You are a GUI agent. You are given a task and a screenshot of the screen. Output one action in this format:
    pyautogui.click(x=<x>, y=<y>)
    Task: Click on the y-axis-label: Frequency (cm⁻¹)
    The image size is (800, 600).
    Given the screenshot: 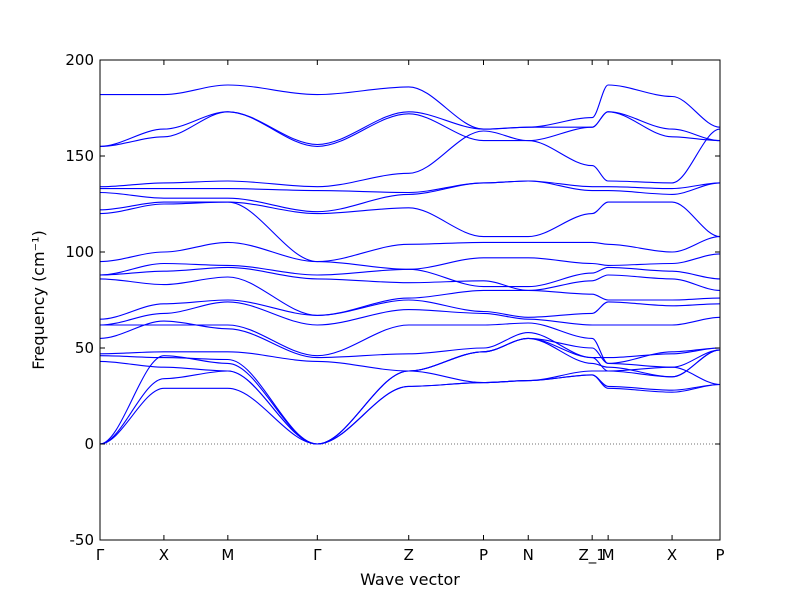 What is the action you would take?
    pyautogui.click(x=38, y=299)
    